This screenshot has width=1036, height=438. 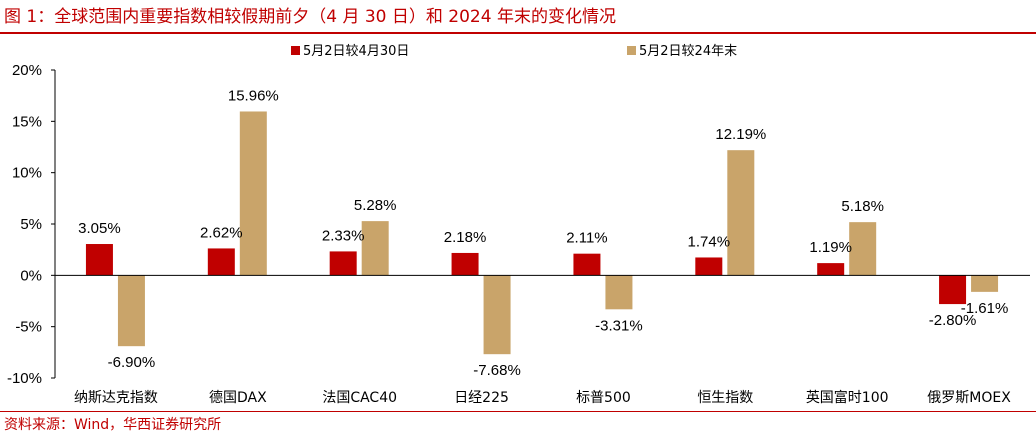 I want to click on bar-s1-c7, so click(x=831, y=269).